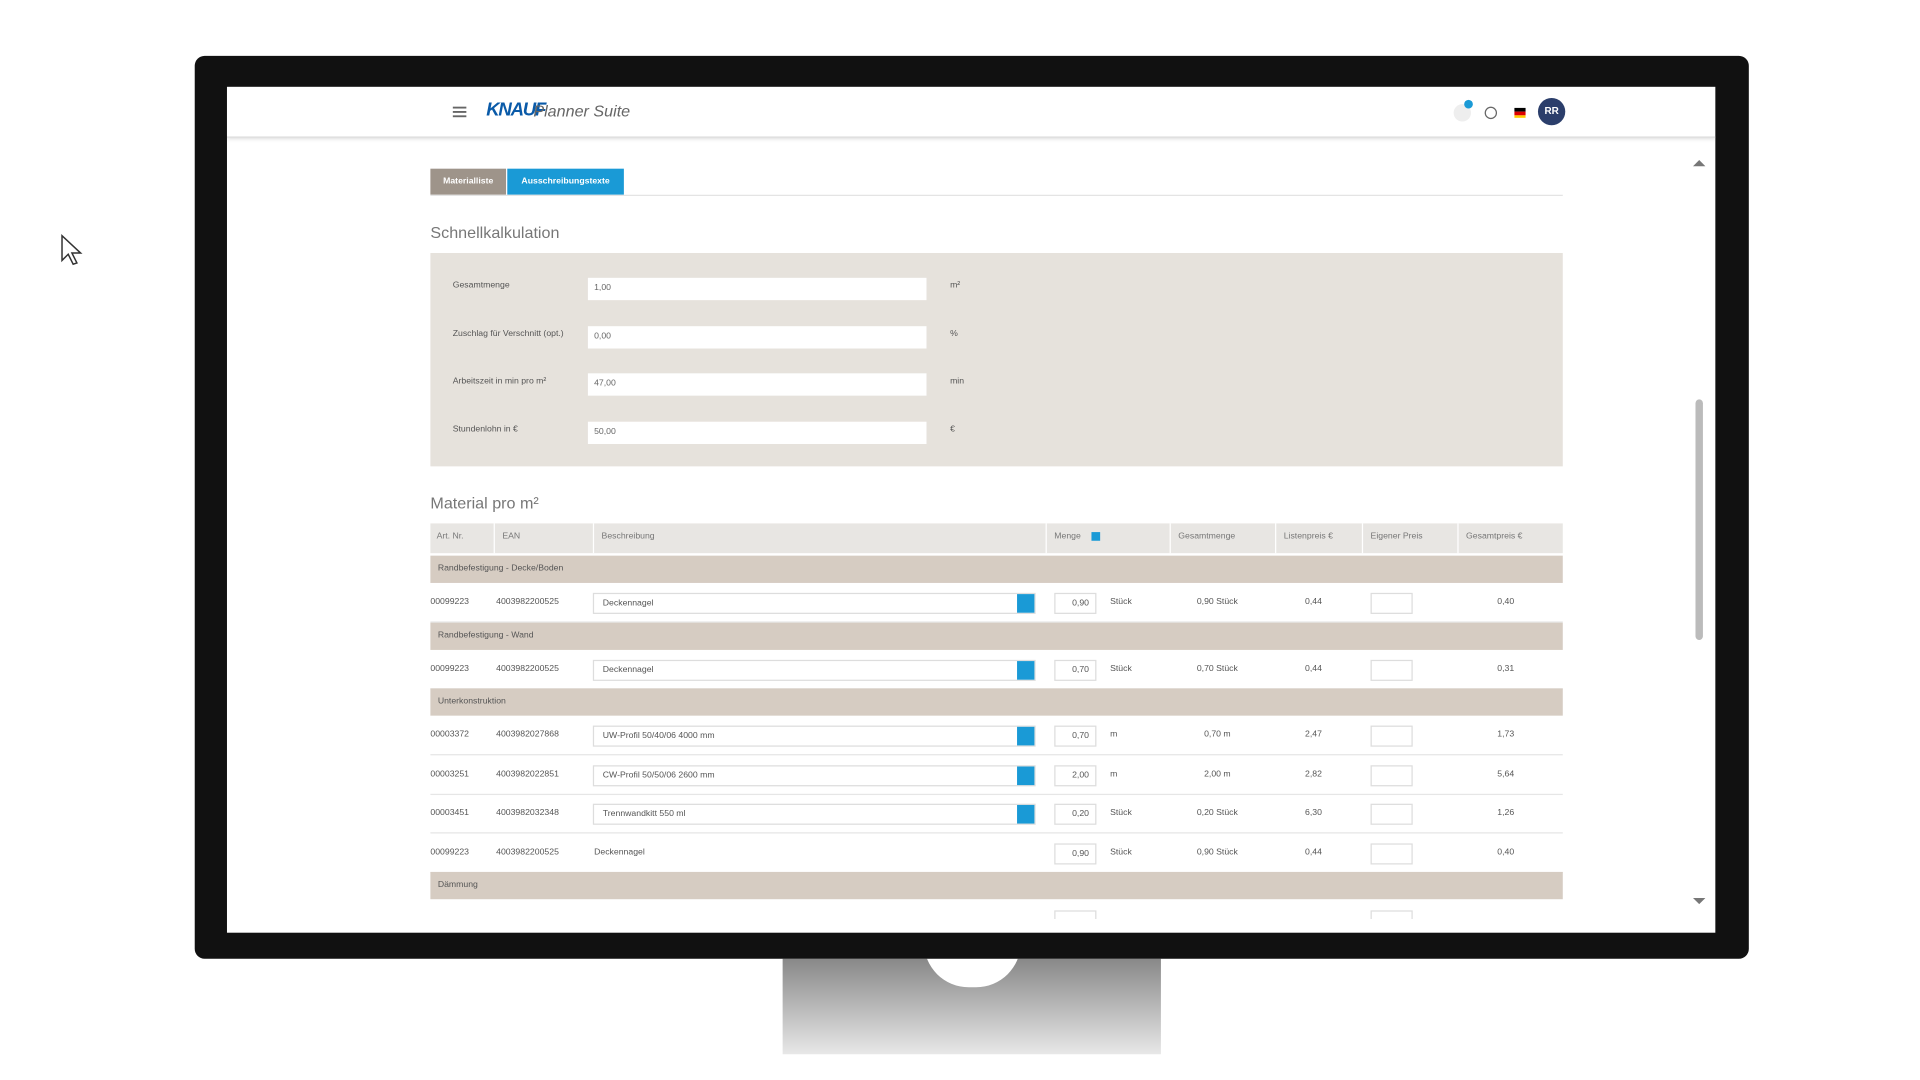 The image size is (1920, 1080). Describe the element at coordinates (499, 381) in the screenshot. I see `field-label: Arbeitszeit in min pro m²` at that location.